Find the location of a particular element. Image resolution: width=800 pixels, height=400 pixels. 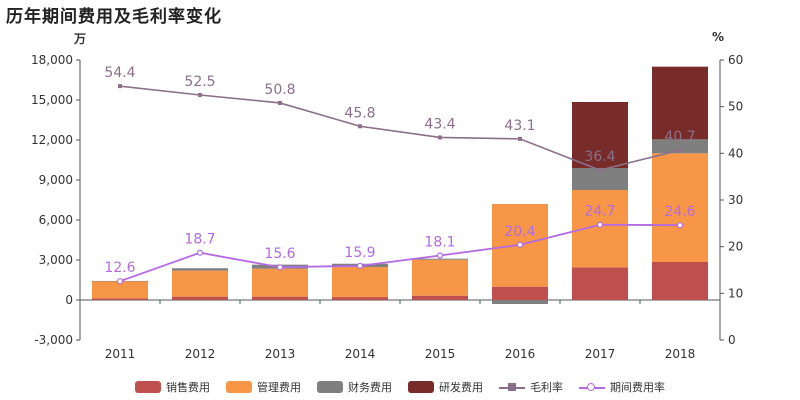

y2-tick-label: 10 is located at coordinates (735, 293).